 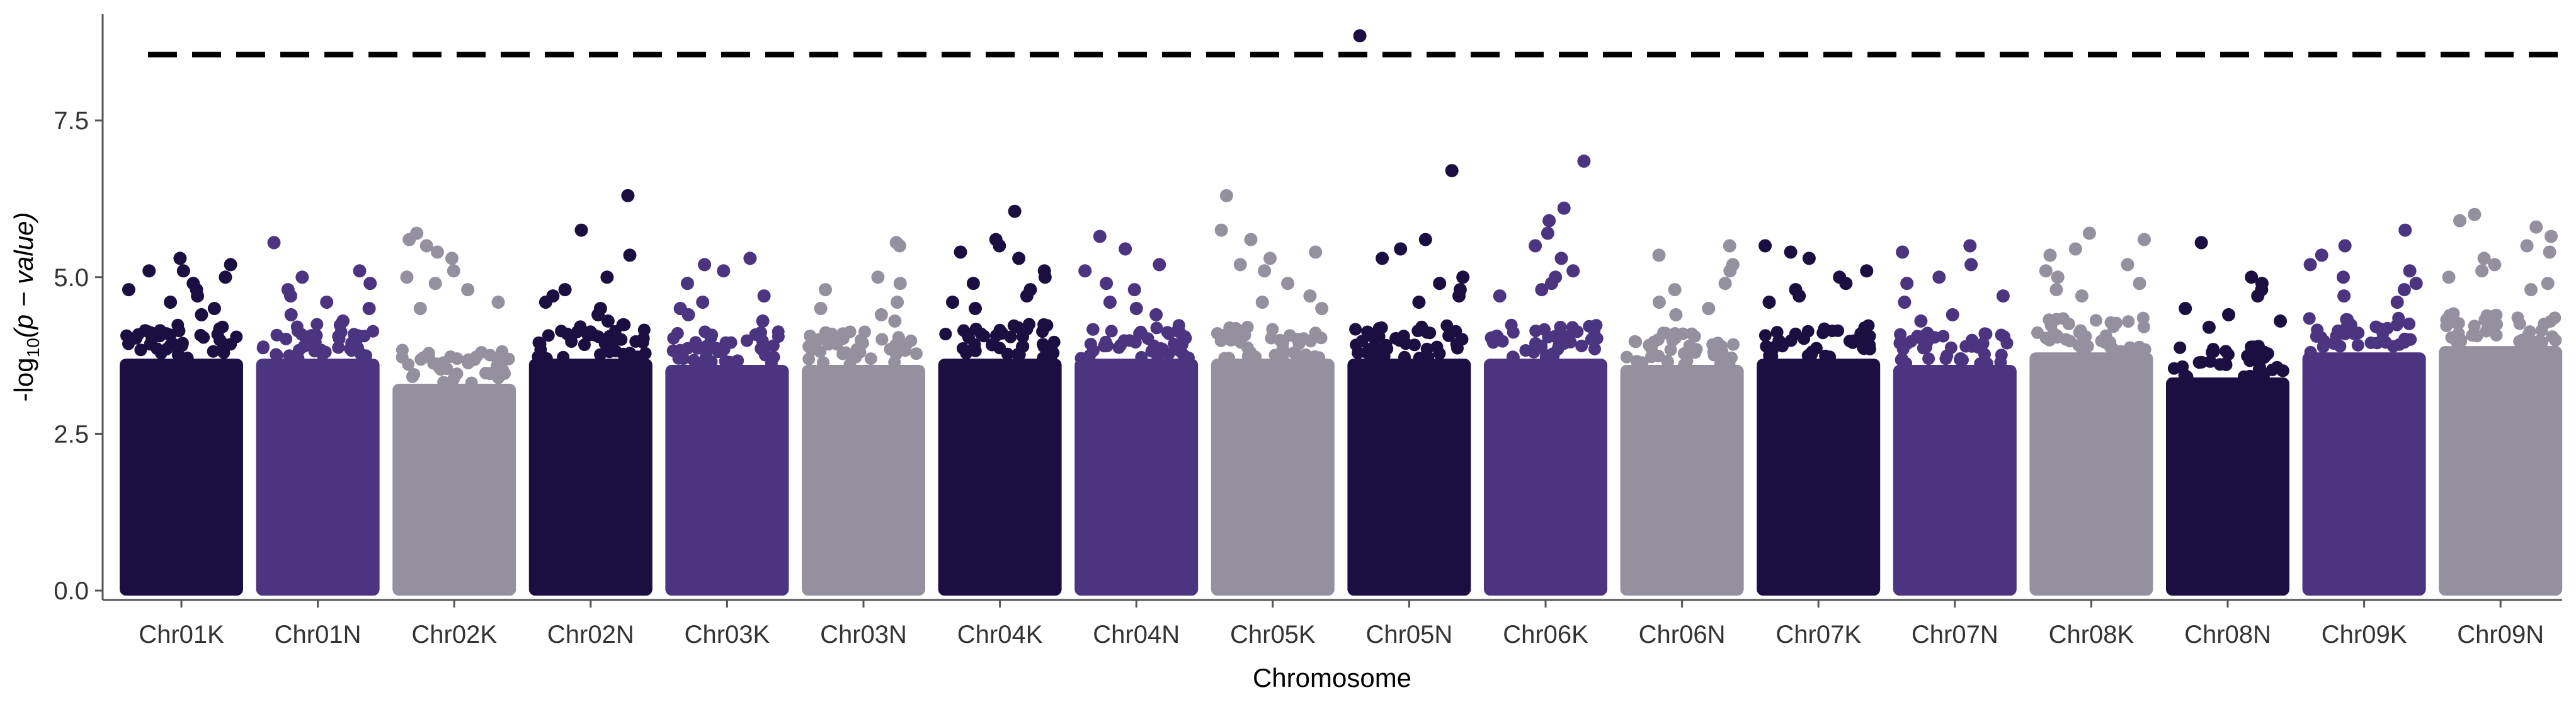 What do you see at coordinates (863, 634) in the screenshot?
I see `x-tick-label: Chr03N` at bounding box center [863, 634].